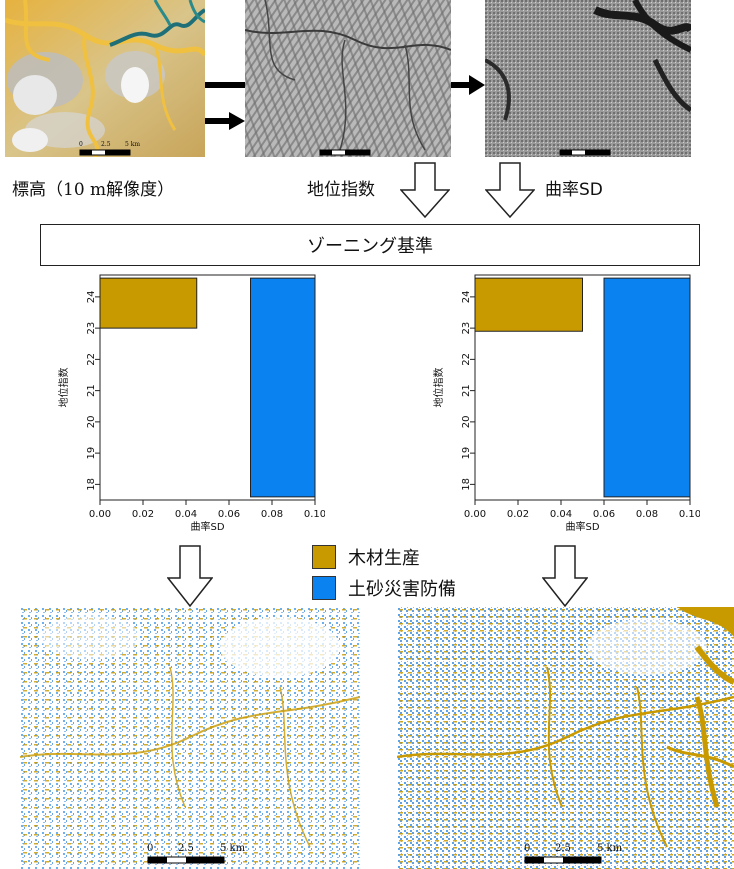 The width and height of the screenshot is (734, 869). Describe the element at coordinates (106, 144) in the screenshot. I see `elevation-scale-2-5: 2.5` at that location.